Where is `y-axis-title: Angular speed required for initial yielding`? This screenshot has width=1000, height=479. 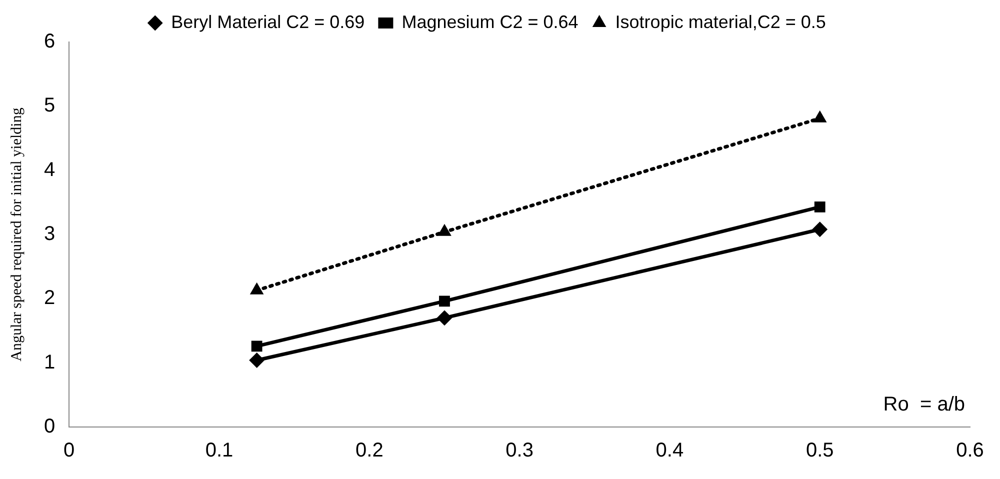 y-axis-title: Angular speed required for initial yielding is located at coordinates (16, 234).